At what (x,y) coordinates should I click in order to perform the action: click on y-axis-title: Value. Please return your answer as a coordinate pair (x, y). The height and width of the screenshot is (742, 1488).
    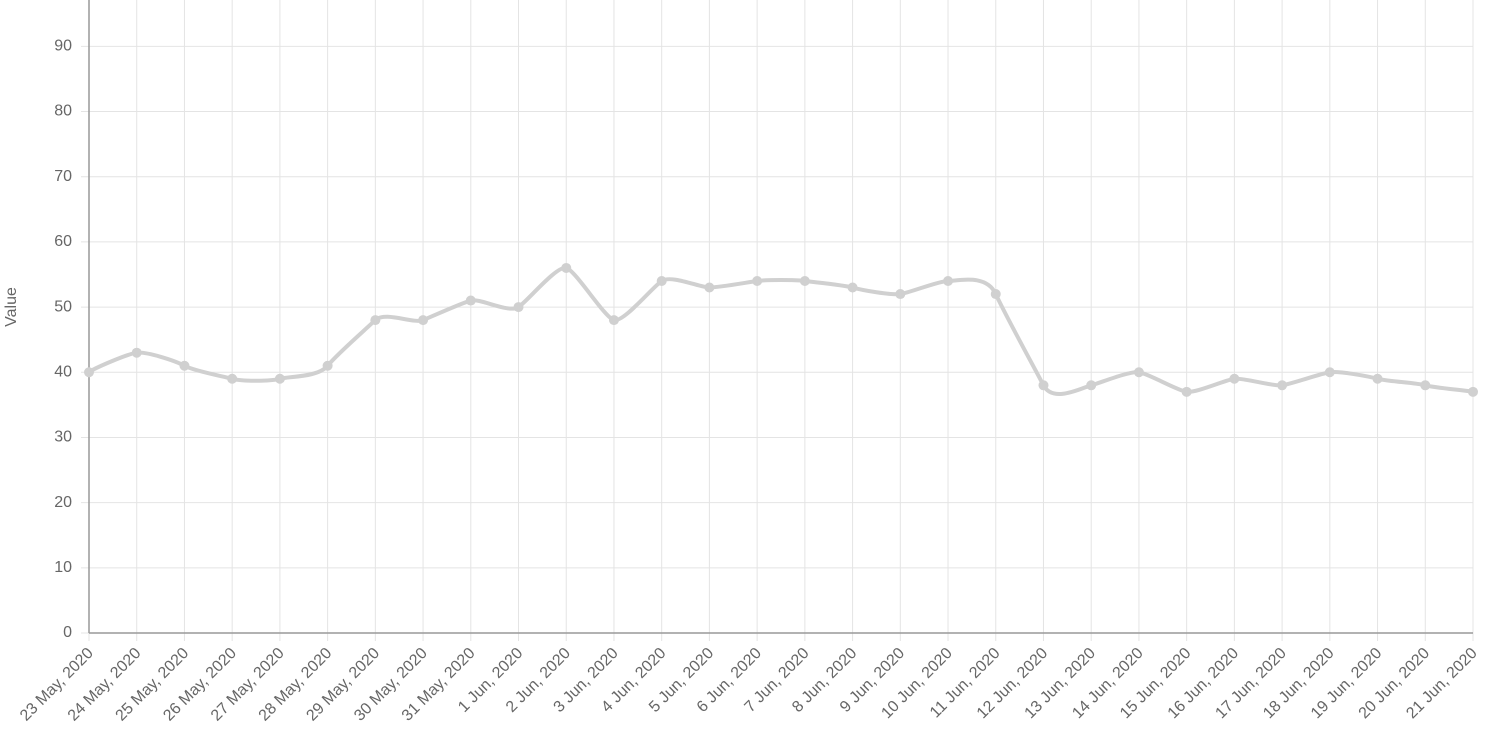
    Looking at the image, I should click on (11, 307).